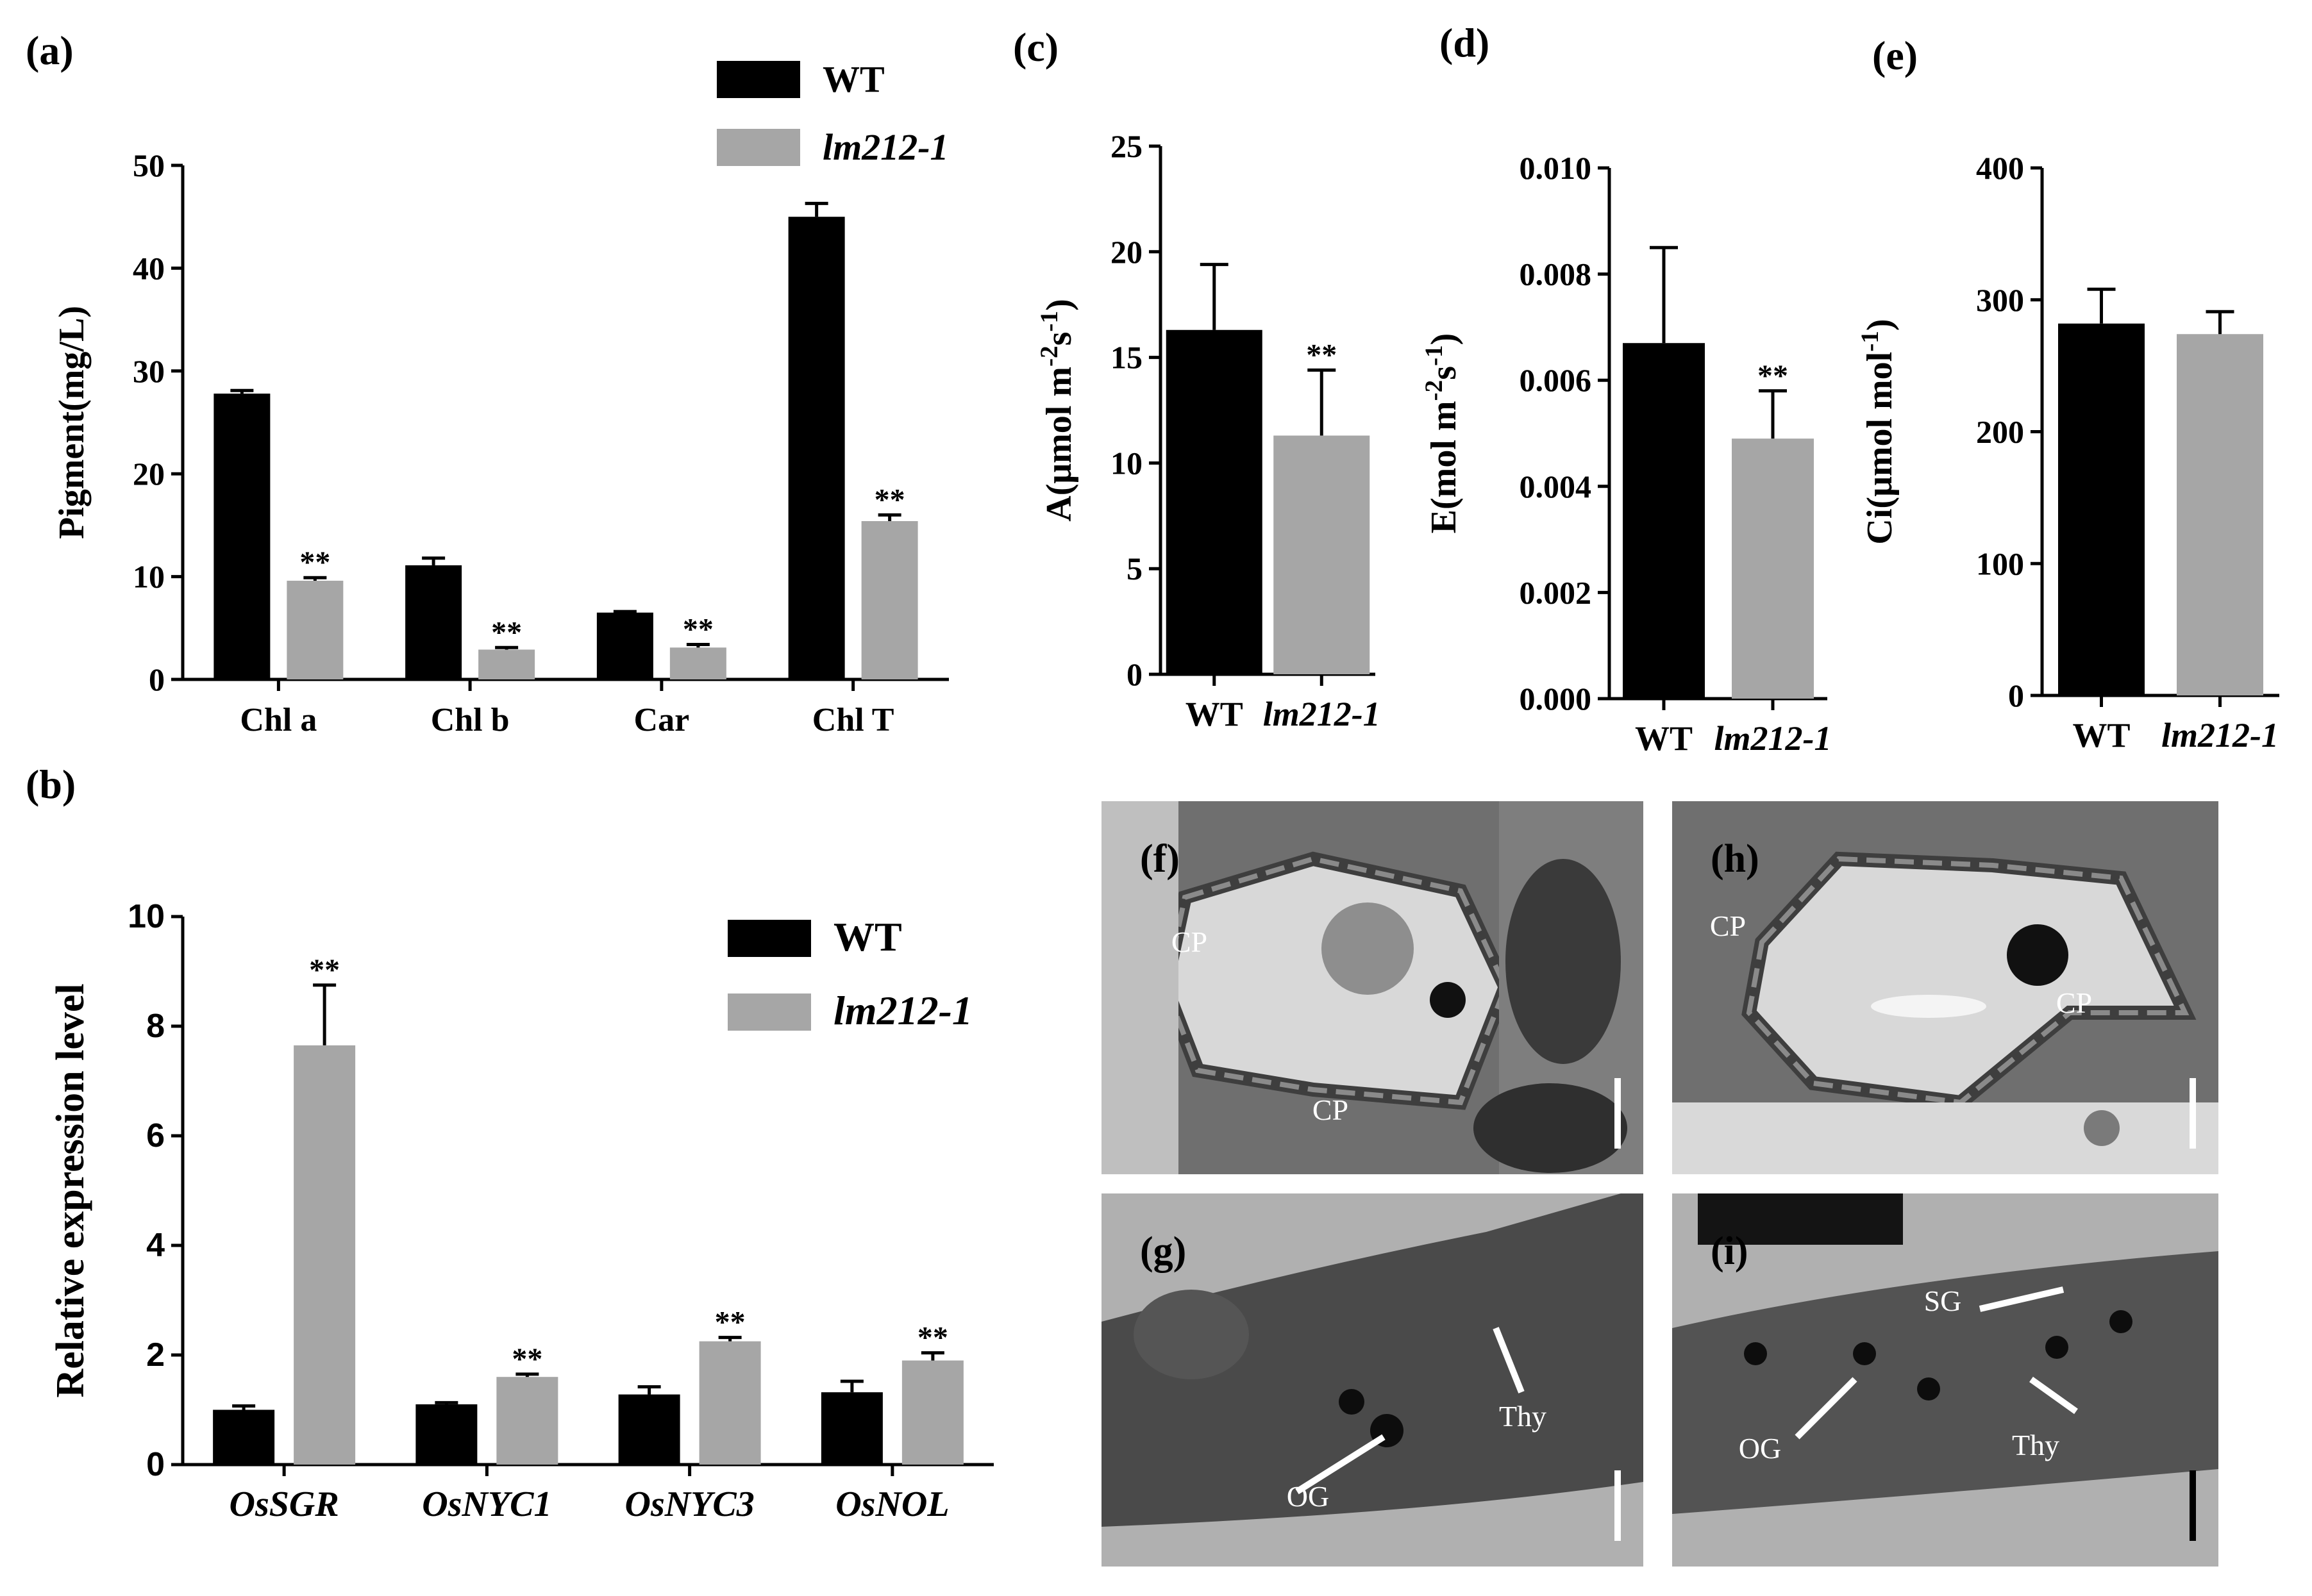 The height and width of the screenshot is (1596, 2312). Describe the element at coordinates (2022, 1299) in the screenshot. I see `arrow-sg` at that location.